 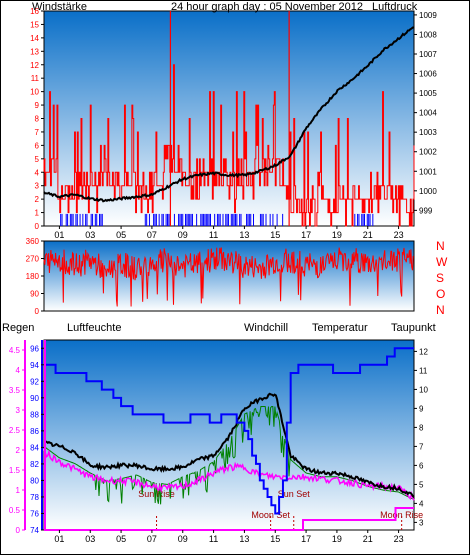 What do you see at coordinates (275, 539) in the screenshot?
I see `x-tick-label: 15` at bounding box center [275, 539].